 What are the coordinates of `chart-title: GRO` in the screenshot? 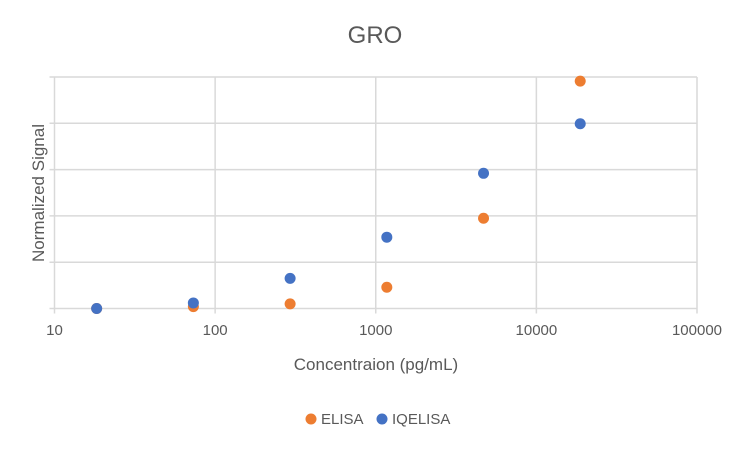 It's located at (375, 35).